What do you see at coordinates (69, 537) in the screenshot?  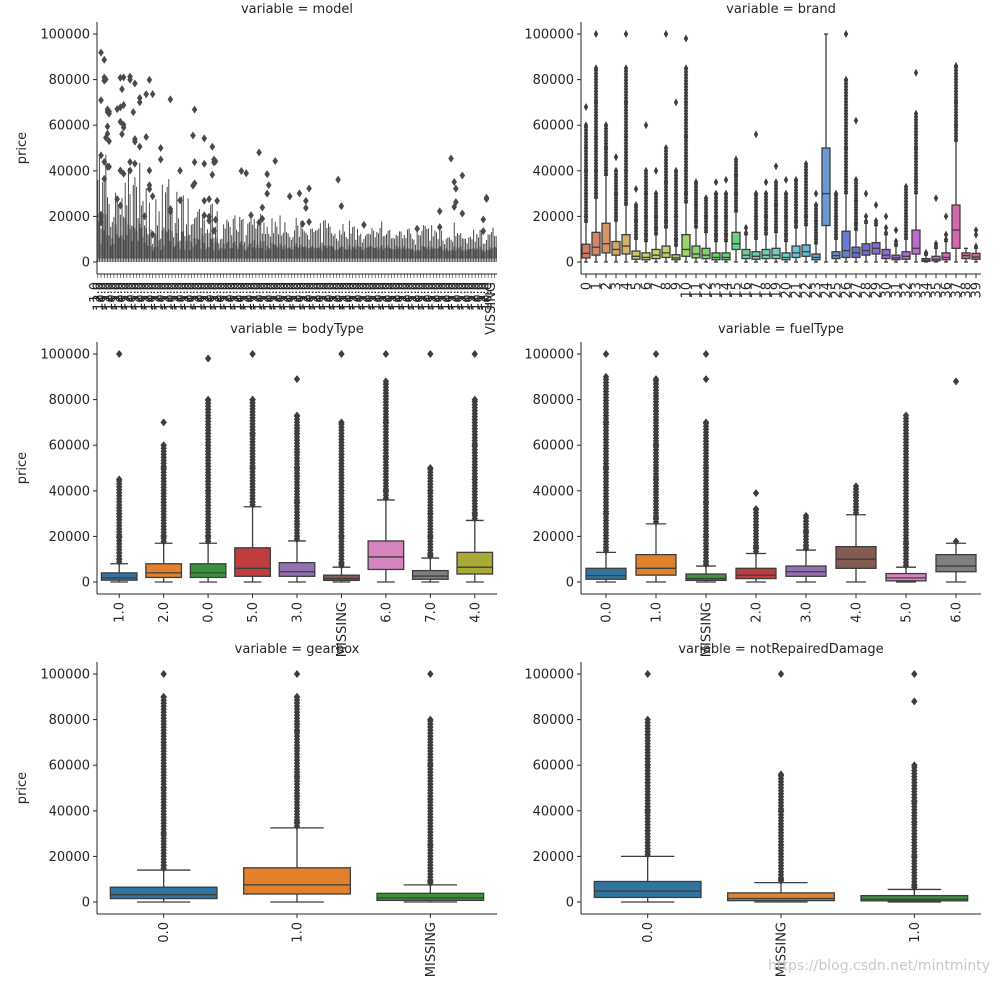 I see `y-tick-label: 20000` at bounding box center [69, 537].